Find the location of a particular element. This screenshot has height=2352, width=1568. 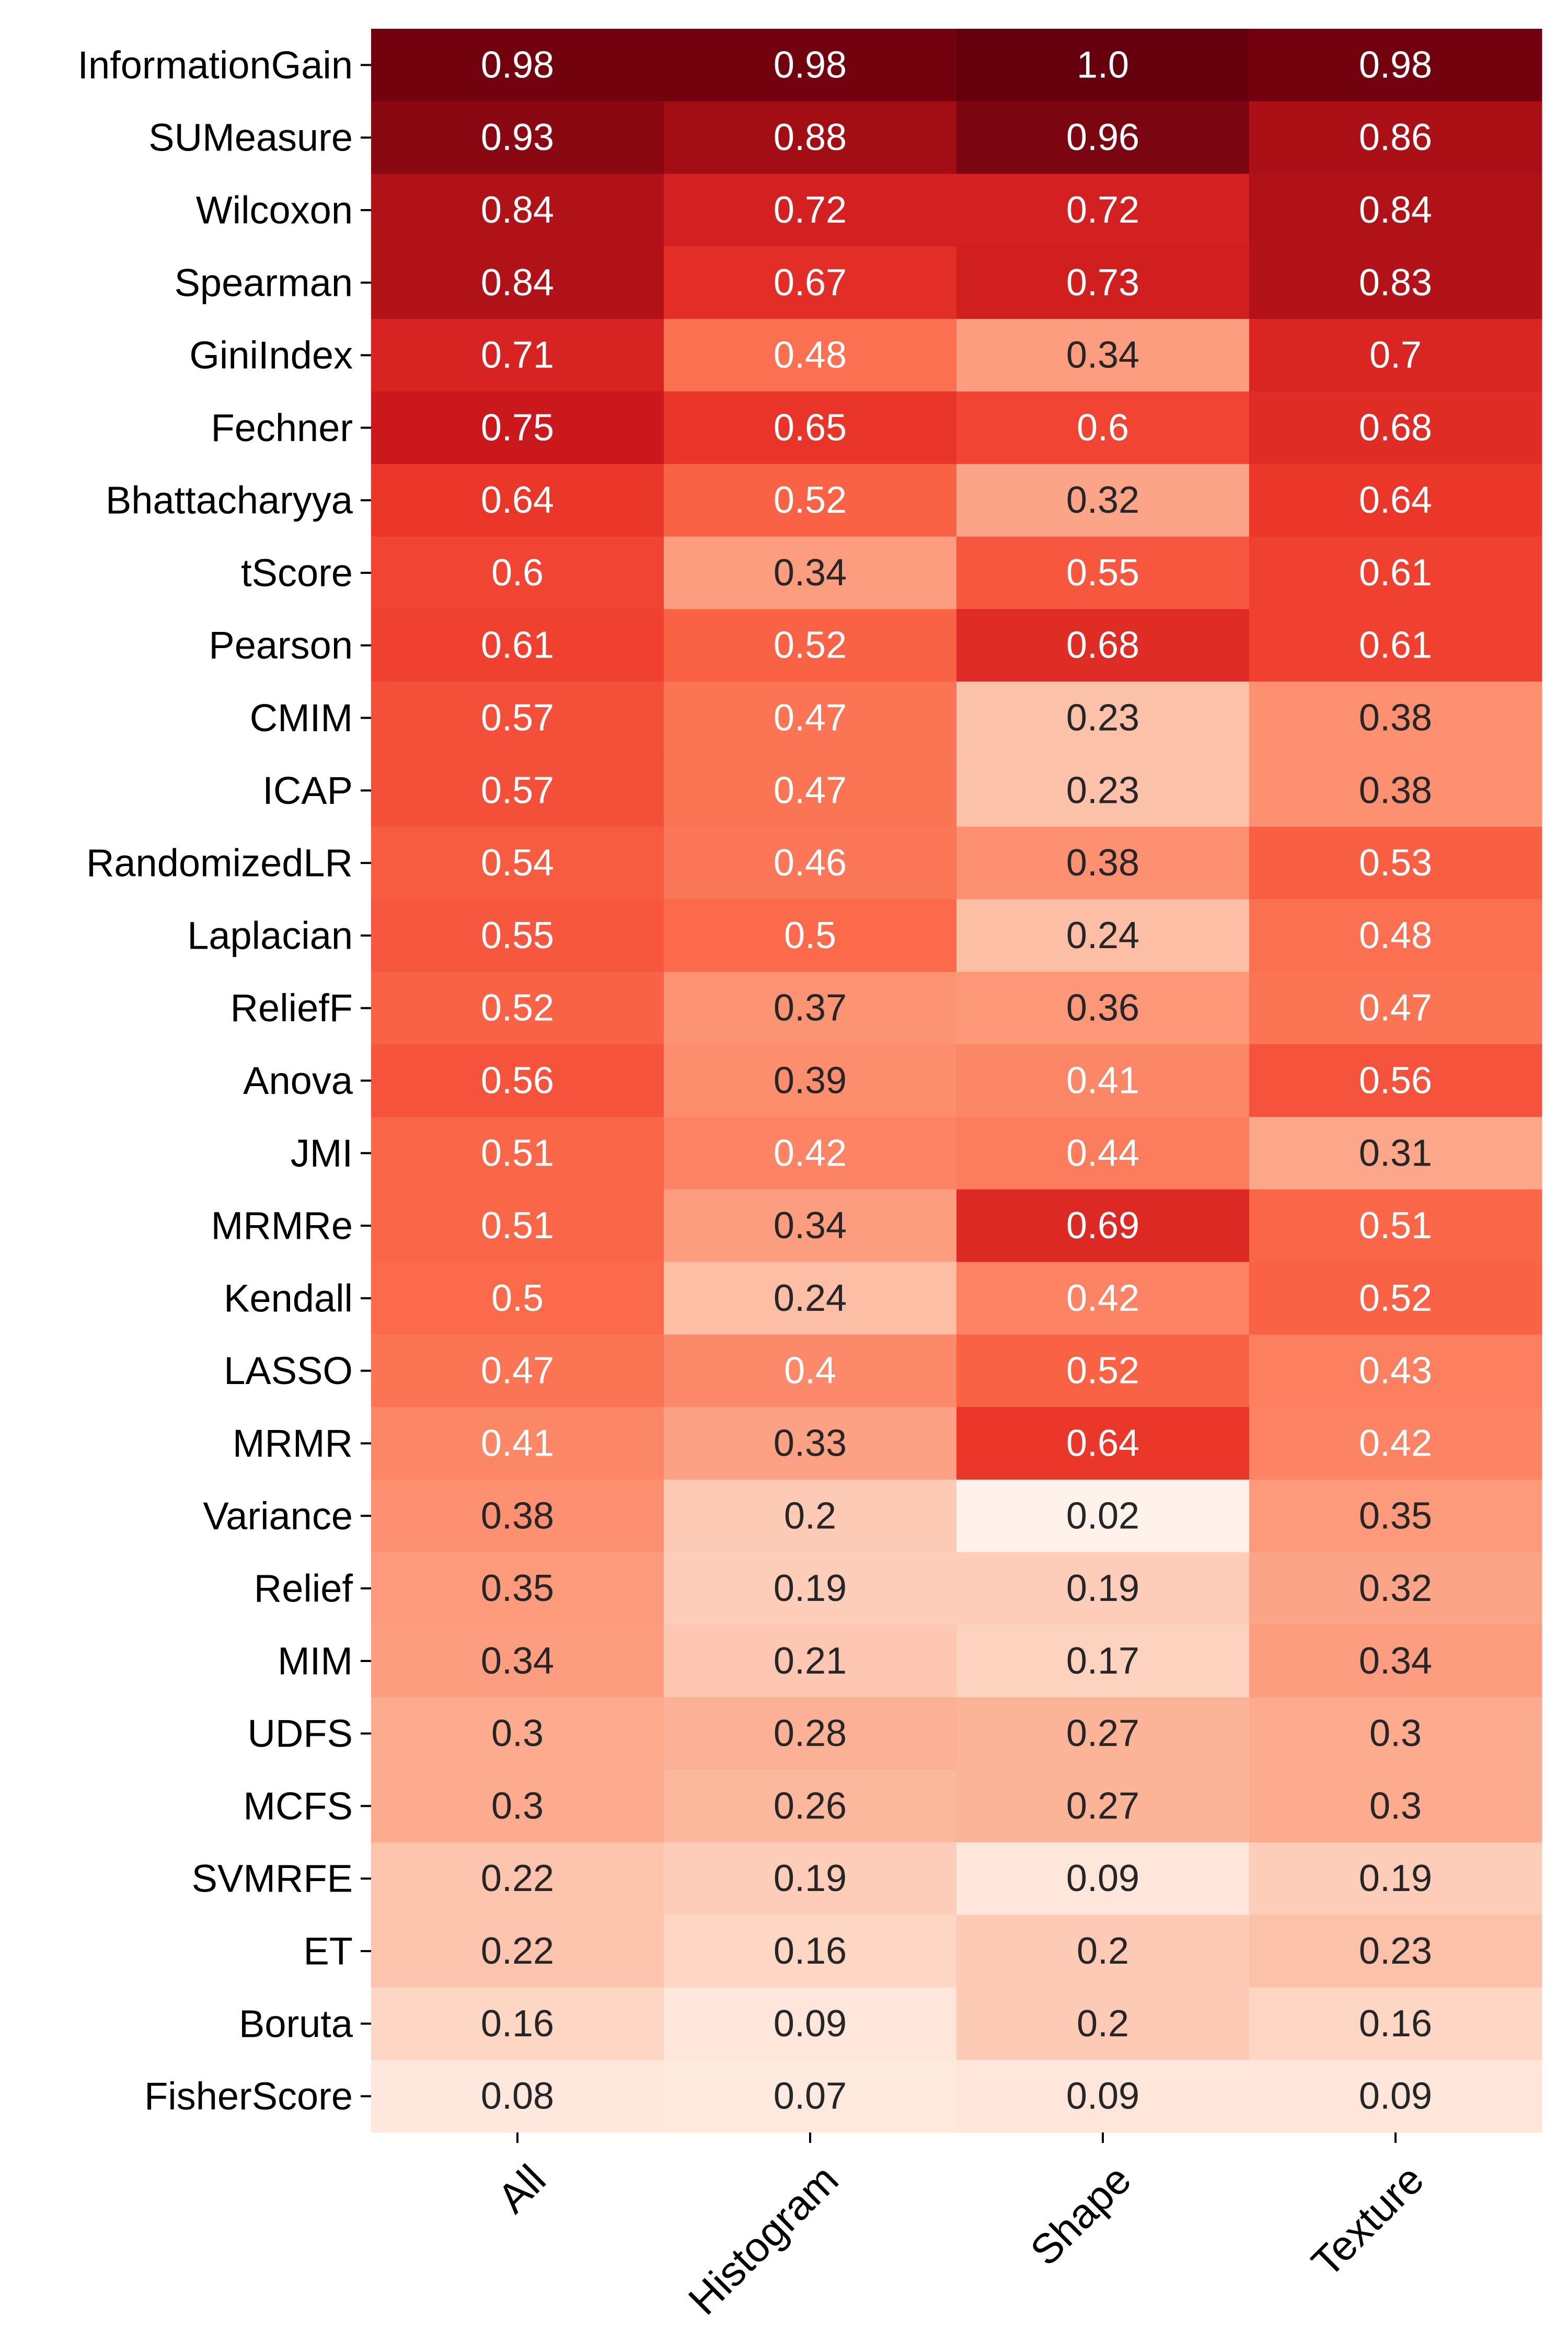

y-axis-tick-label: FisherScore is located at coordinates (248, 2096).